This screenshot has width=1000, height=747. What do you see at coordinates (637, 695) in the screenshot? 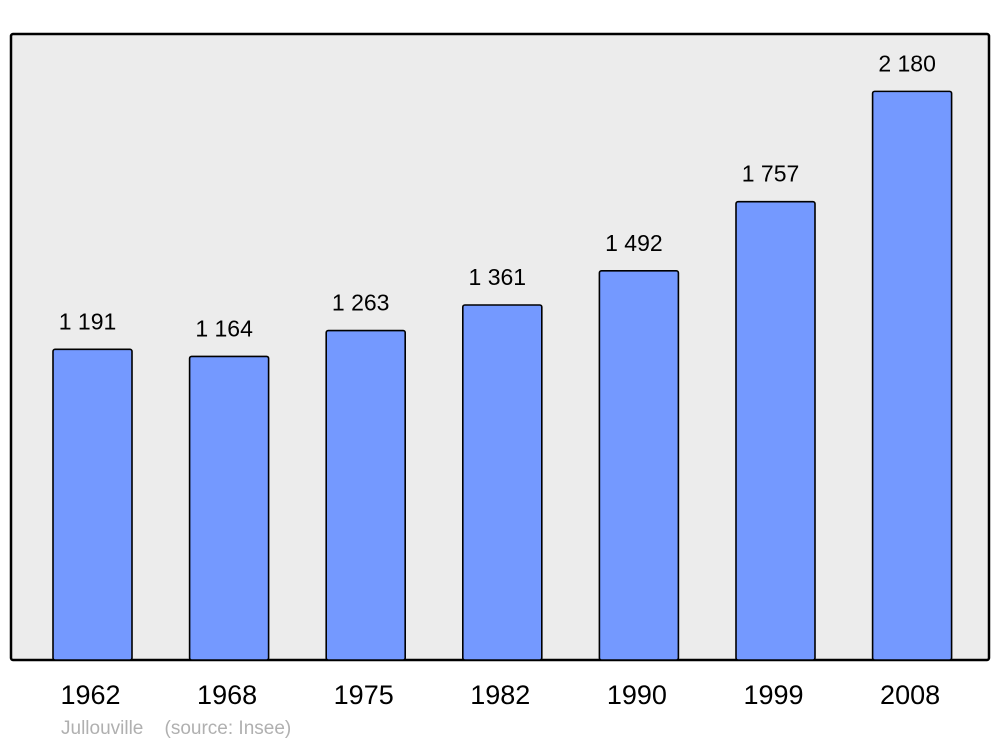
I see `x-tick-label: 1990` at bounding box center [637, 695].